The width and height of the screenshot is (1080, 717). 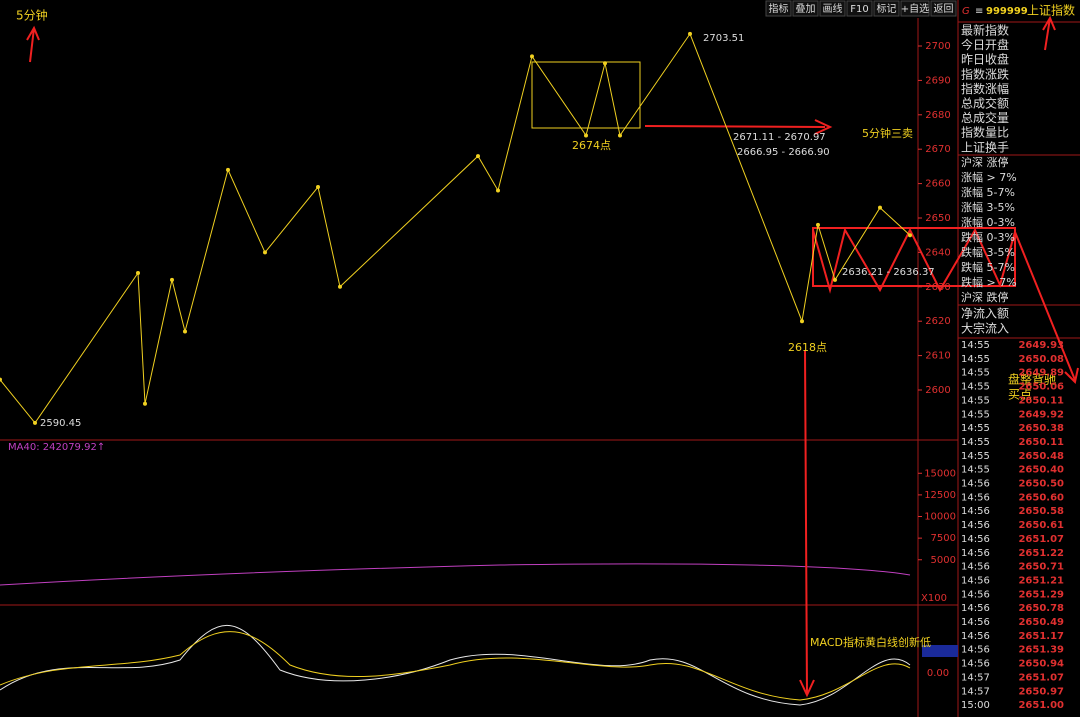 I want to click on toolbar-label: 返回, so click(x=944, y=9).